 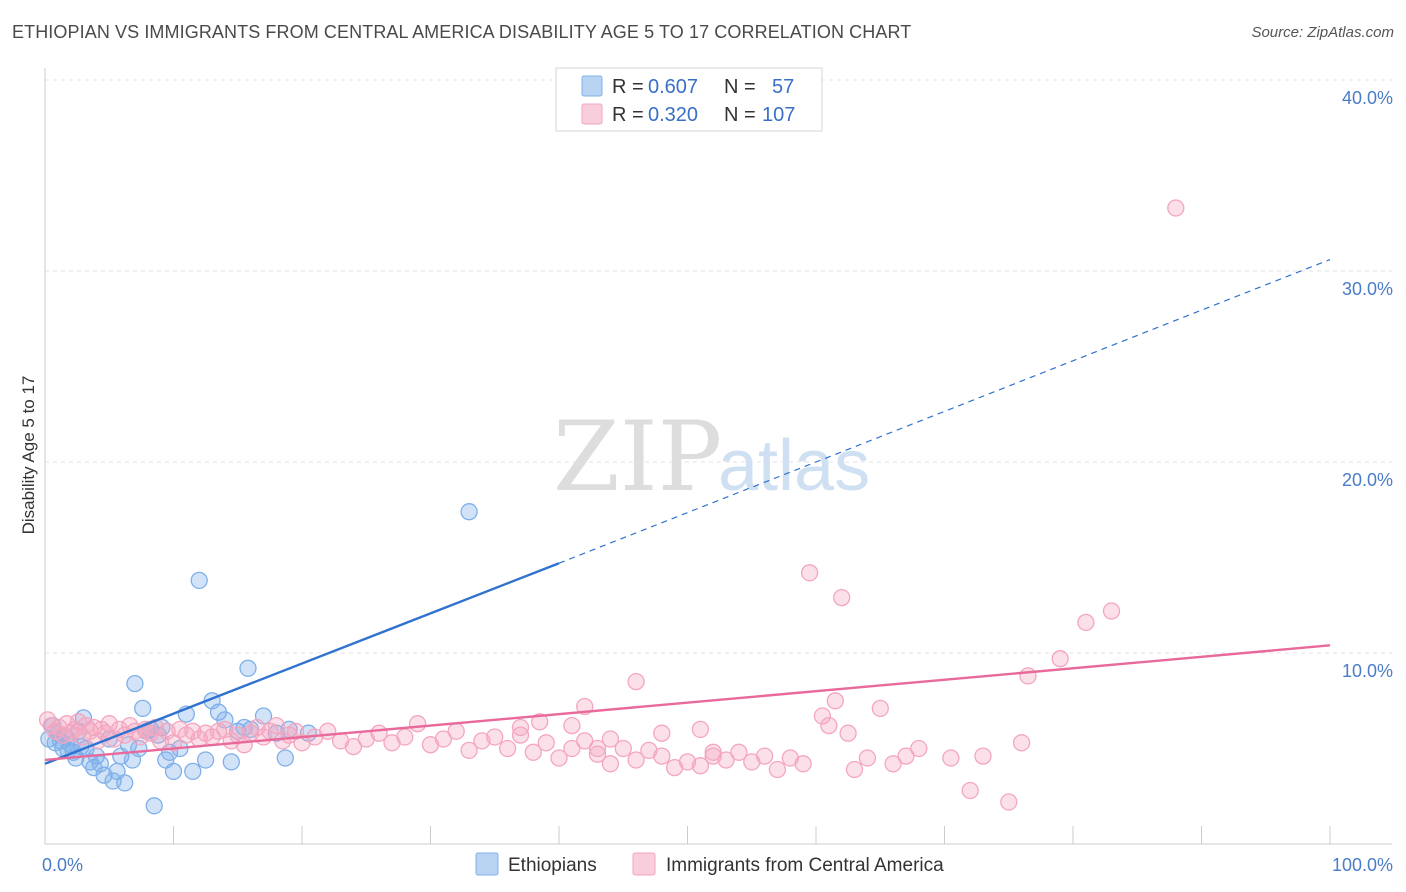 I want to click on legend-swatch-ethiopians, so click(x=592, y=86).